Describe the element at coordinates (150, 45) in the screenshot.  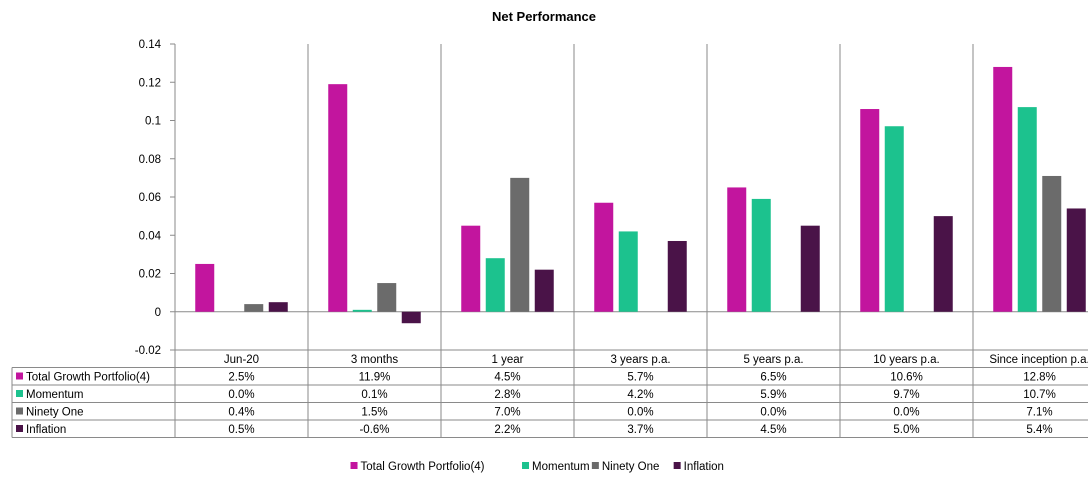
I see `y-tick-label: 0.14` at that location.